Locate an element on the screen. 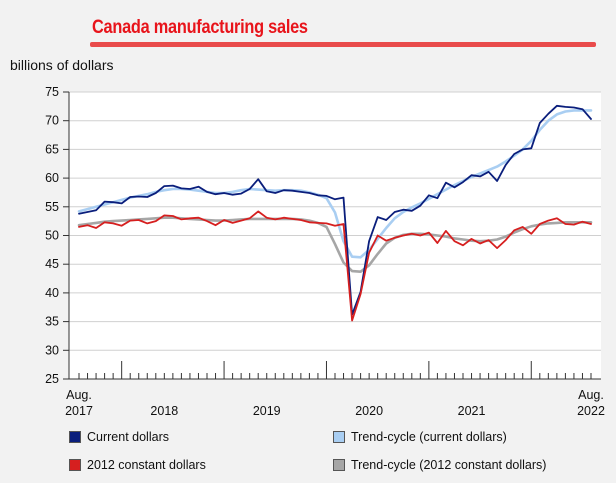  x-tick-label: Aug. 2022 is located at coordinates (591, 403).